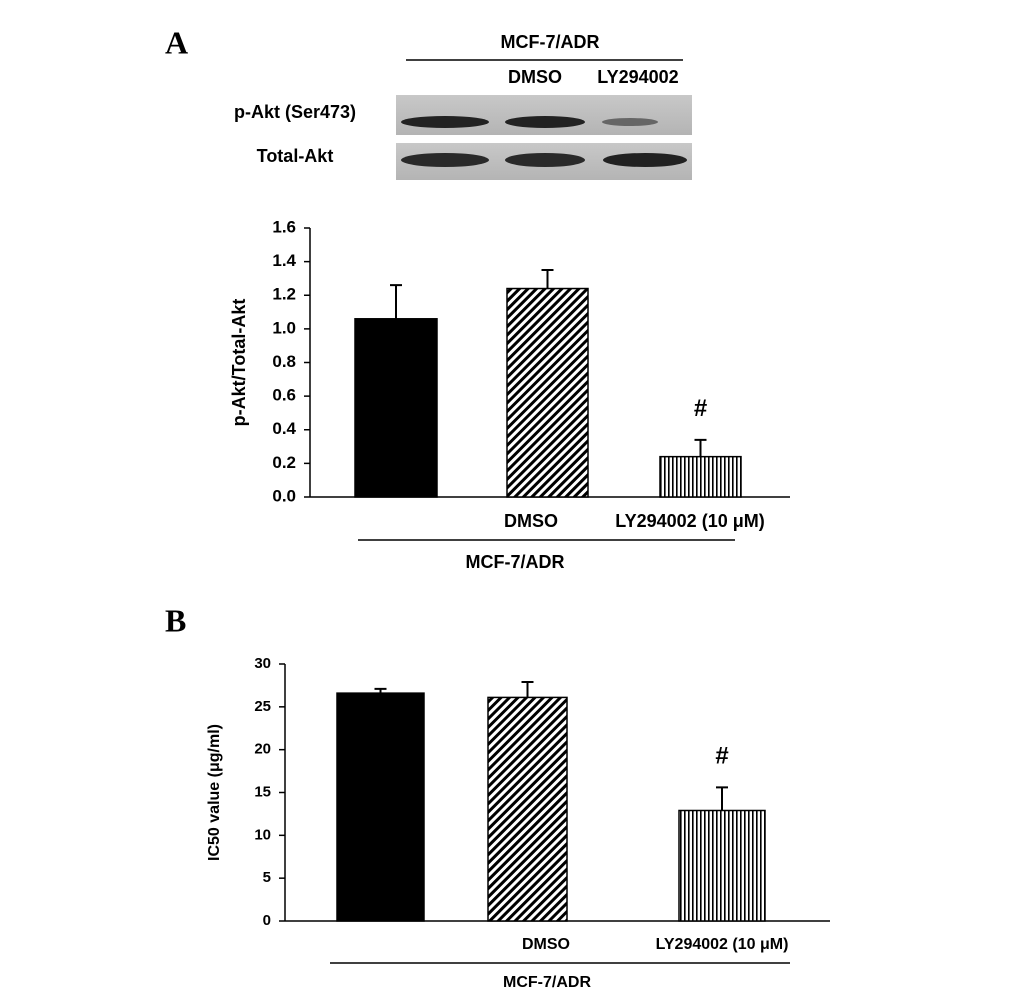  Describe the element at coordinates (284, 260) in the screenshot. I see `y-tick-label: 1.4` at that location.